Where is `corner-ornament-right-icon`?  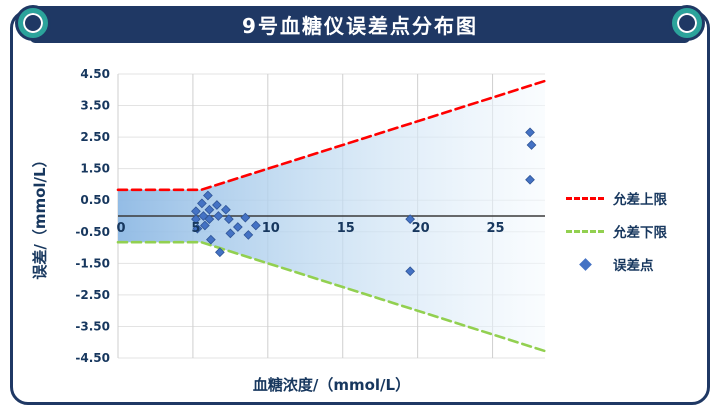 corner-ornament-right-icon is located at coordinates (687, 23).